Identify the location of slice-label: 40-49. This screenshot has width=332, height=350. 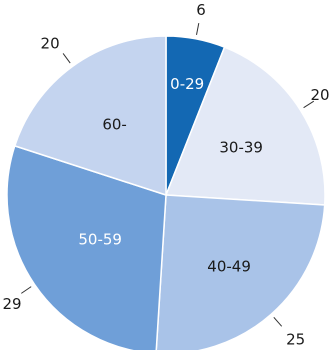
(229, 267).